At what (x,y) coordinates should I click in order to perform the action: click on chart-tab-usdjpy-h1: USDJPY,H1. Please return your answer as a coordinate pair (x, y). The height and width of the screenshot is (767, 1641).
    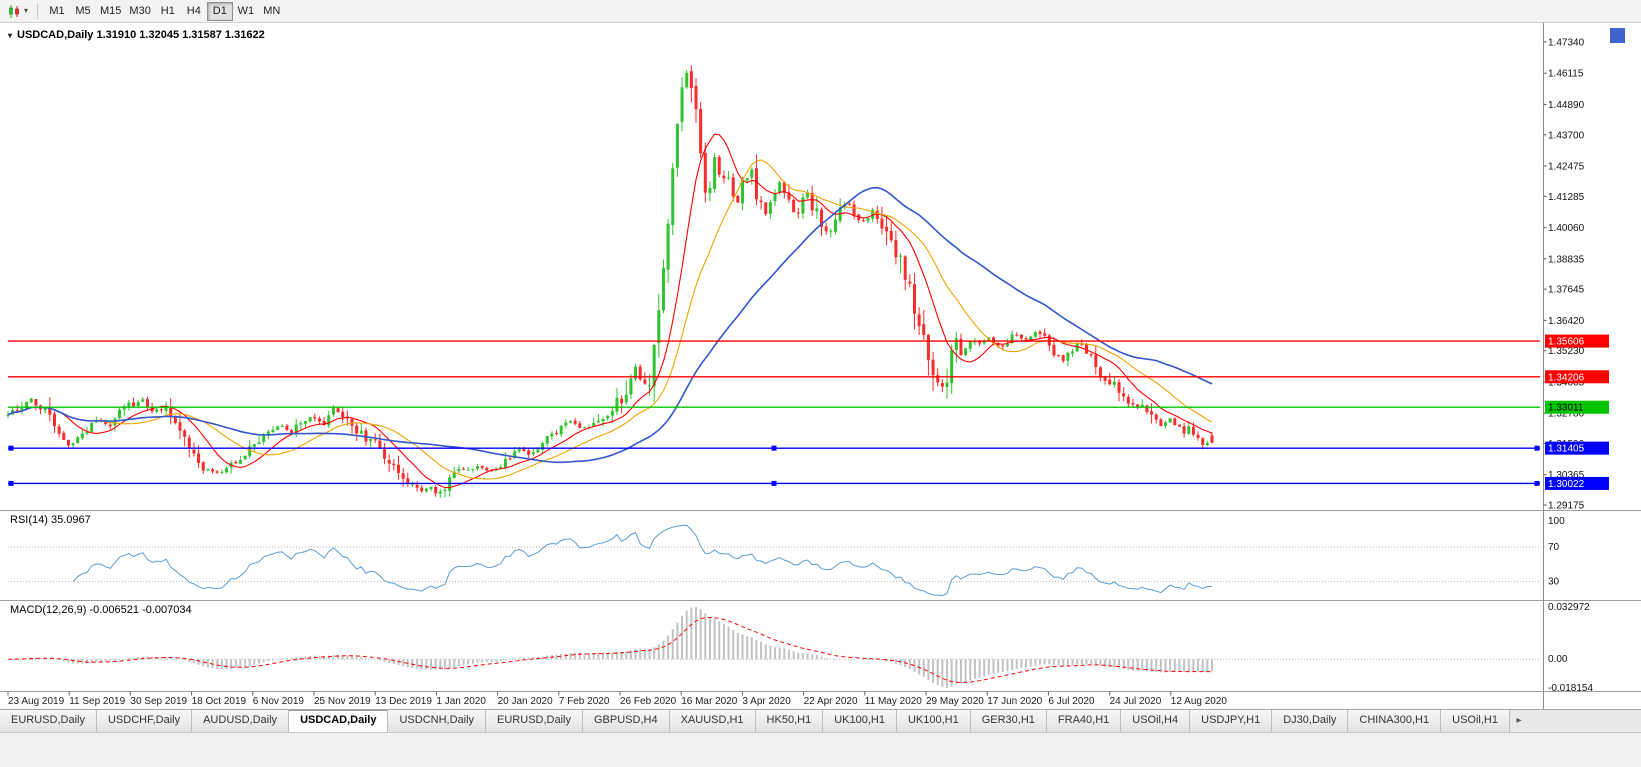
    Looking at the image, I should click on (1231, 721).